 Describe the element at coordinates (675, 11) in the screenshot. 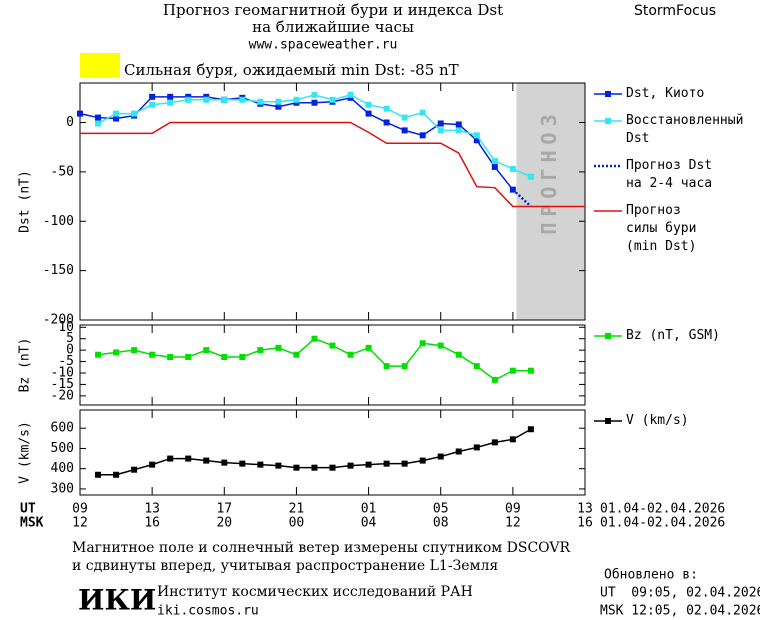

I see `brand: StormFocus` at that location.